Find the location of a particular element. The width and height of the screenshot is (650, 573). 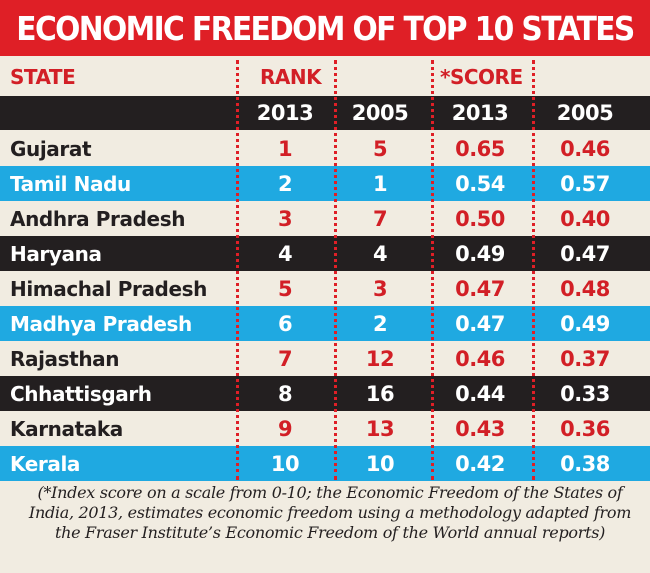

table-row: Kerala 10 10 0.42 0.38 is located at coordinates (325, 463).